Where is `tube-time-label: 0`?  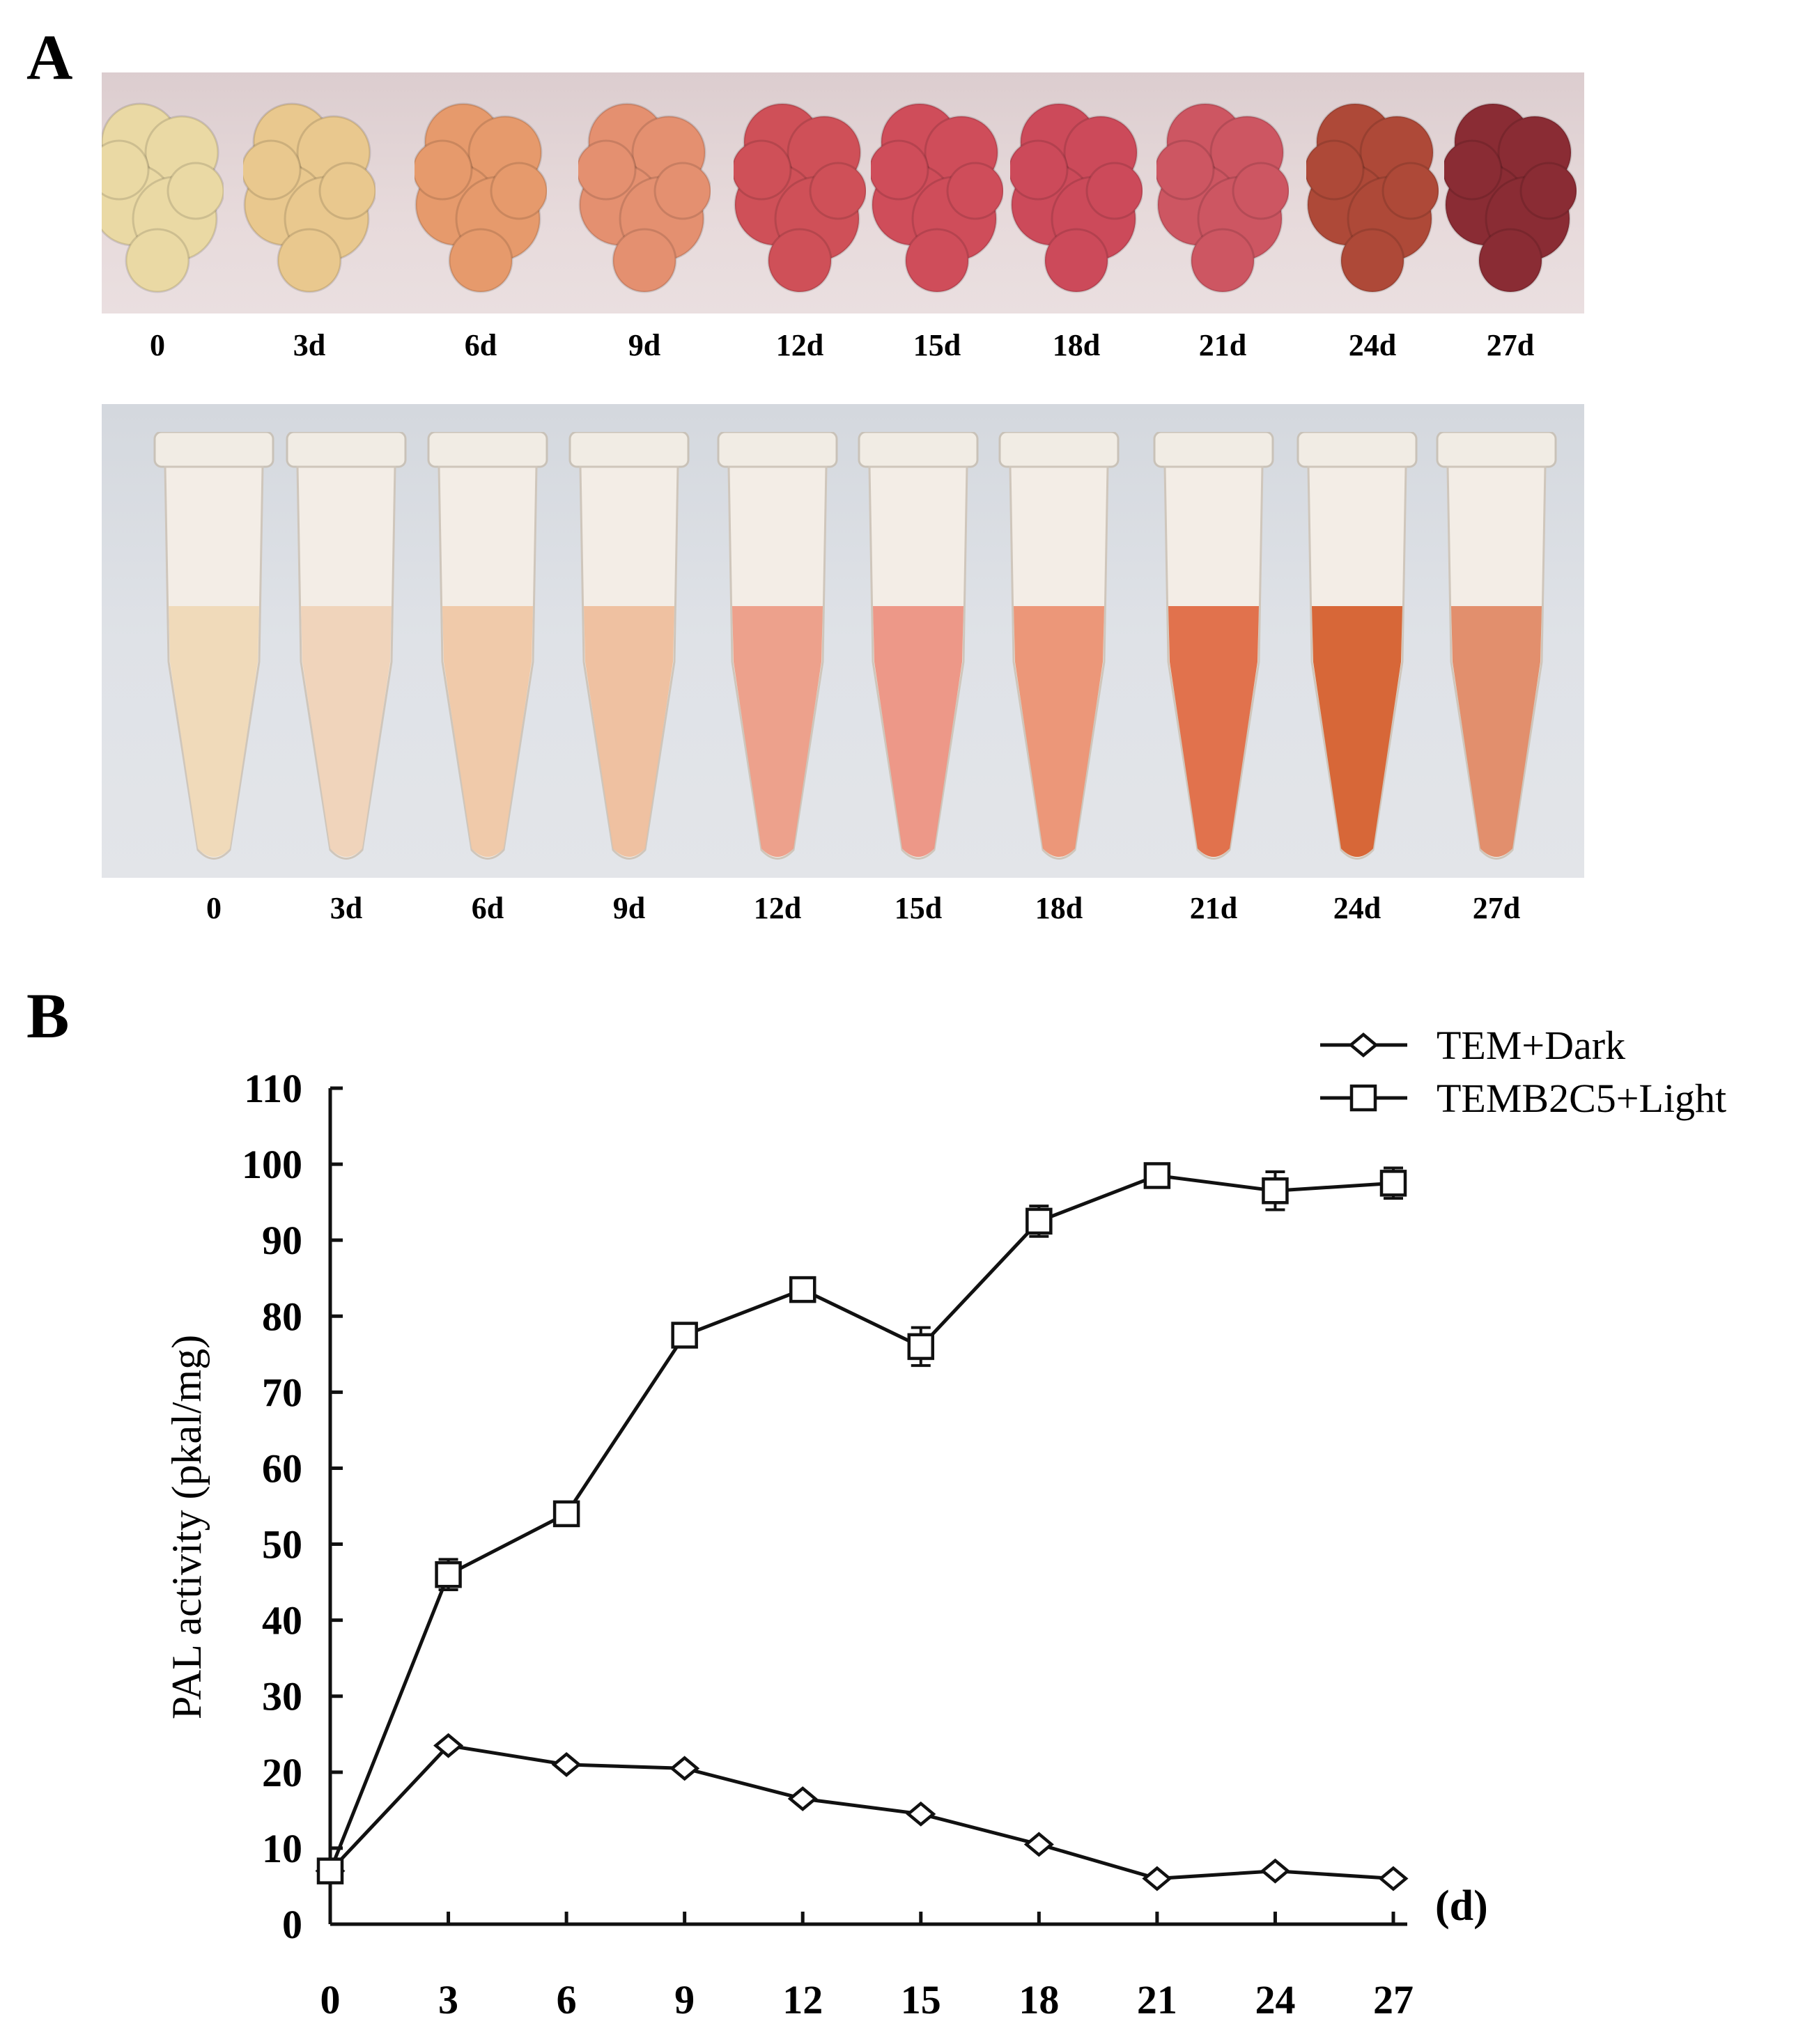 tube-time-label: 0 is located at coordinates (214, 908).